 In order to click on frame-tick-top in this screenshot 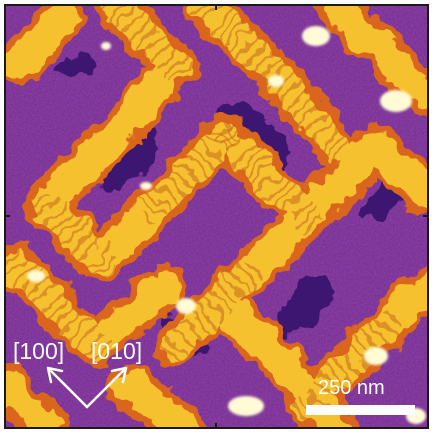, I will do `click(216, 7)`.